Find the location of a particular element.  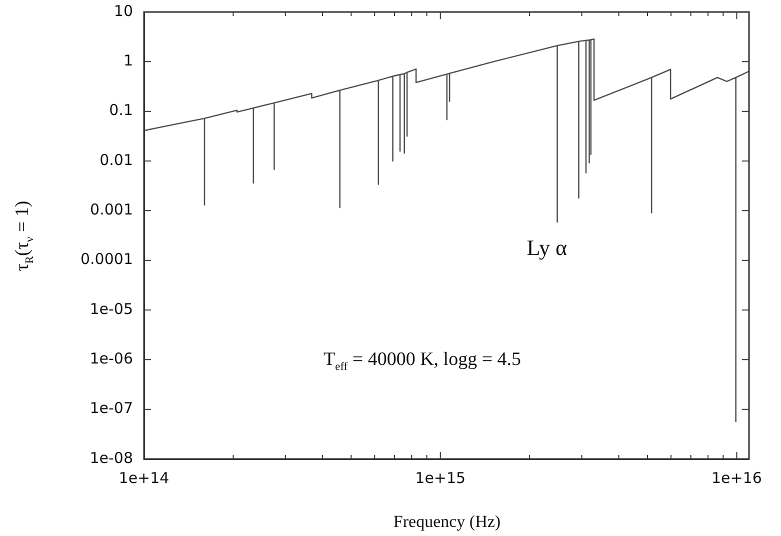

y-tick-label: 0.0001 is located at coordinates (106, 259).